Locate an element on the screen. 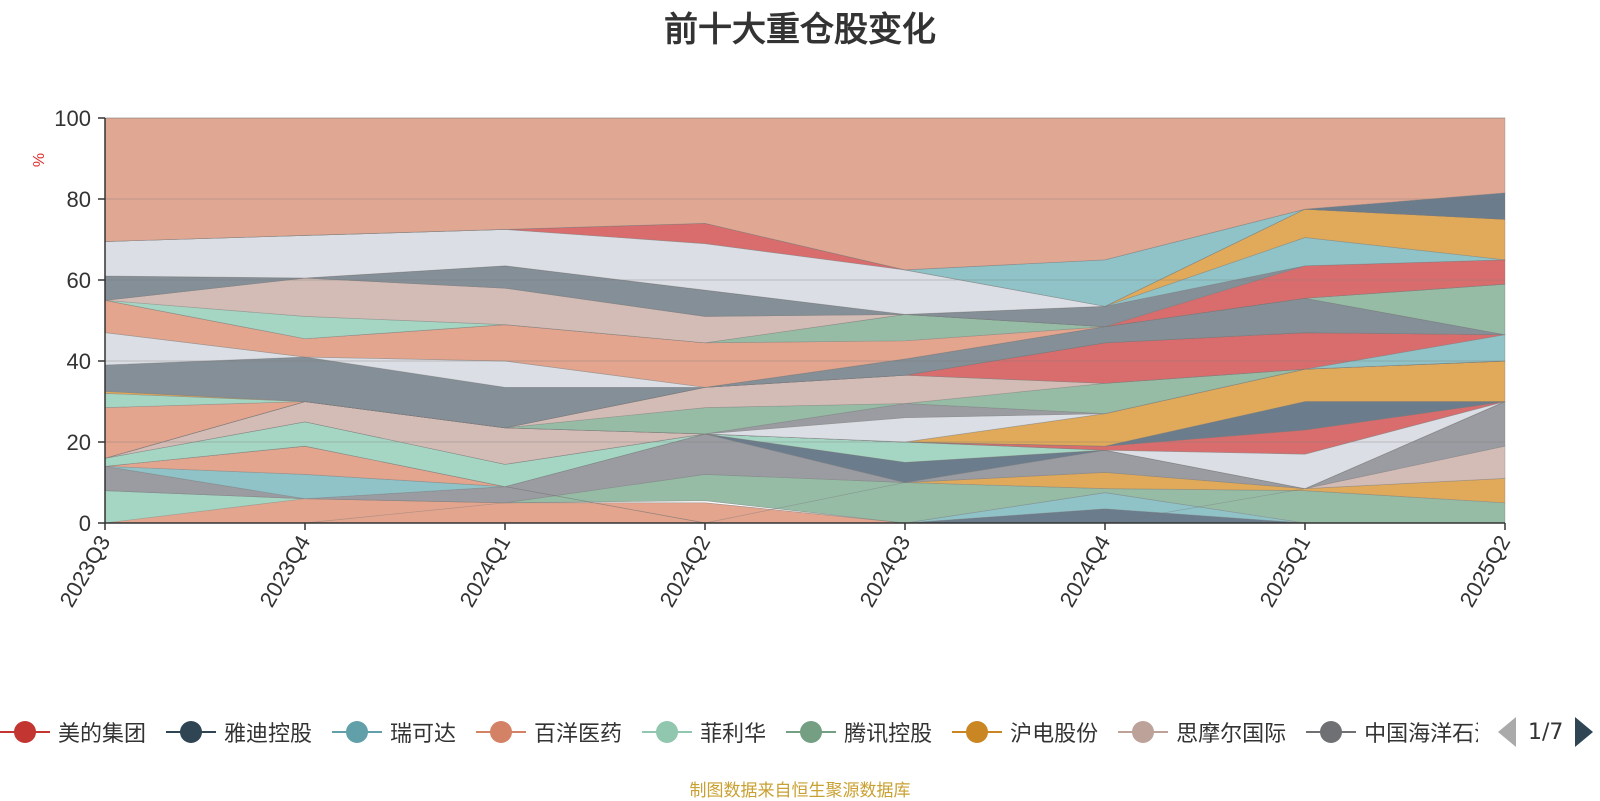  legend-item: 美的集团 is located at coordinates (73, 732).